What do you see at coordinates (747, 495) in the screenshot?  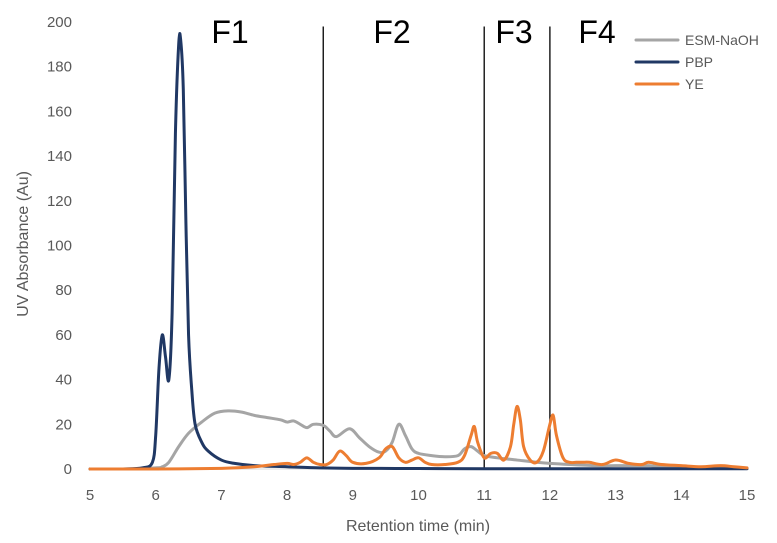 I see `x-tick-label: 15` at bounding box center [747, 495].